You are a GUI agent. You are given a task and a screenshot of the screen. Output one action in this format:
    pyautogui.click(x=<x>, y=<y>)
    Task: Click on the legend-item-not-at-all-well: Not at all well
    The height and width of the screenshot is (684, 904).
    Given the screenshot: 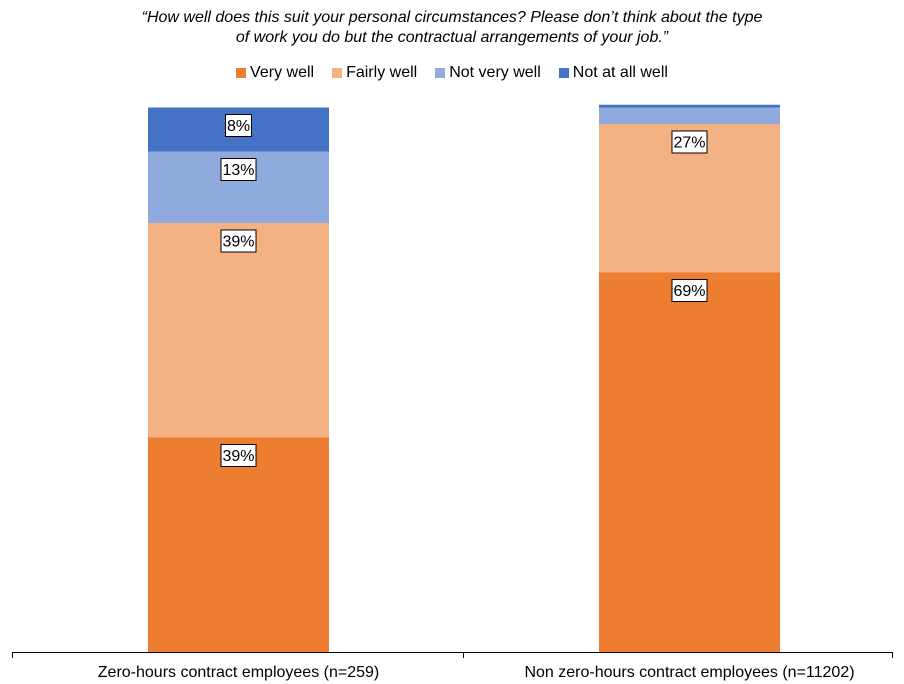 What is the action you would take?
    pyautogui.click(x=613, y=73)
    